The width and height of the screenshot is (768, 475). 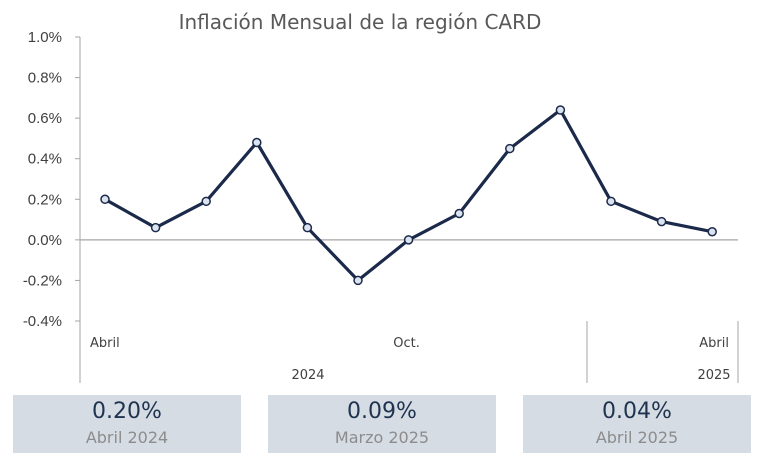 I want to click on summary-card-april-2024: 0.20% Abril 2024, so click(x=127, y=424).